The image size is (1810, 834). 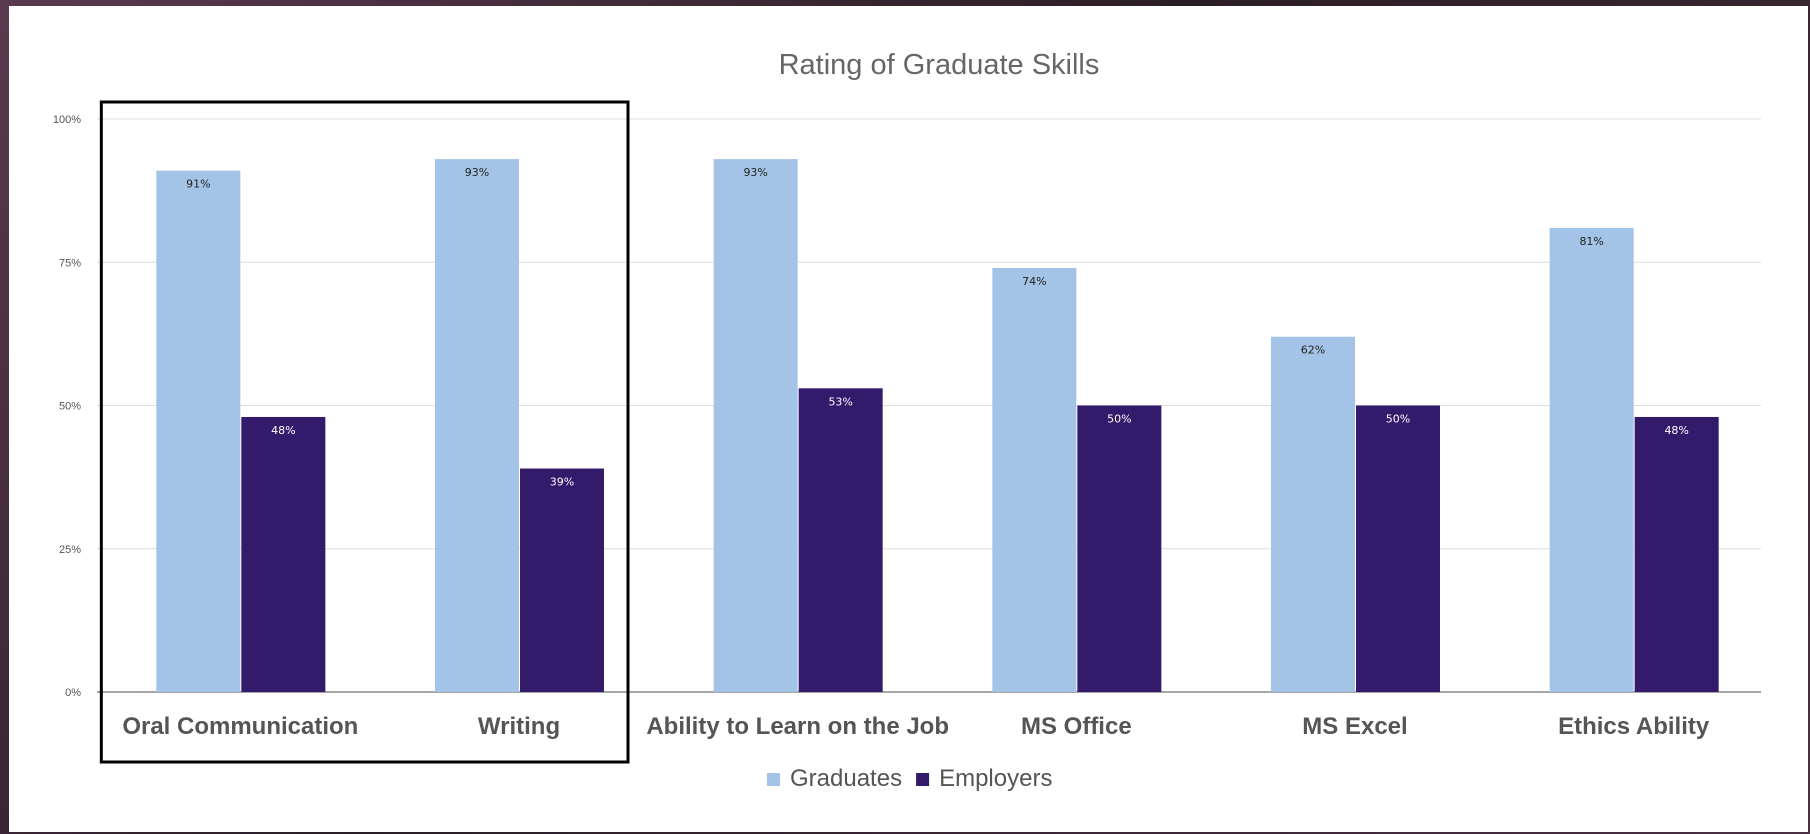 What do you see at coordinates (846, 778) in the screenshot?
I see `legend-label-graduates: Graduates` at bounding box center [846, 778].